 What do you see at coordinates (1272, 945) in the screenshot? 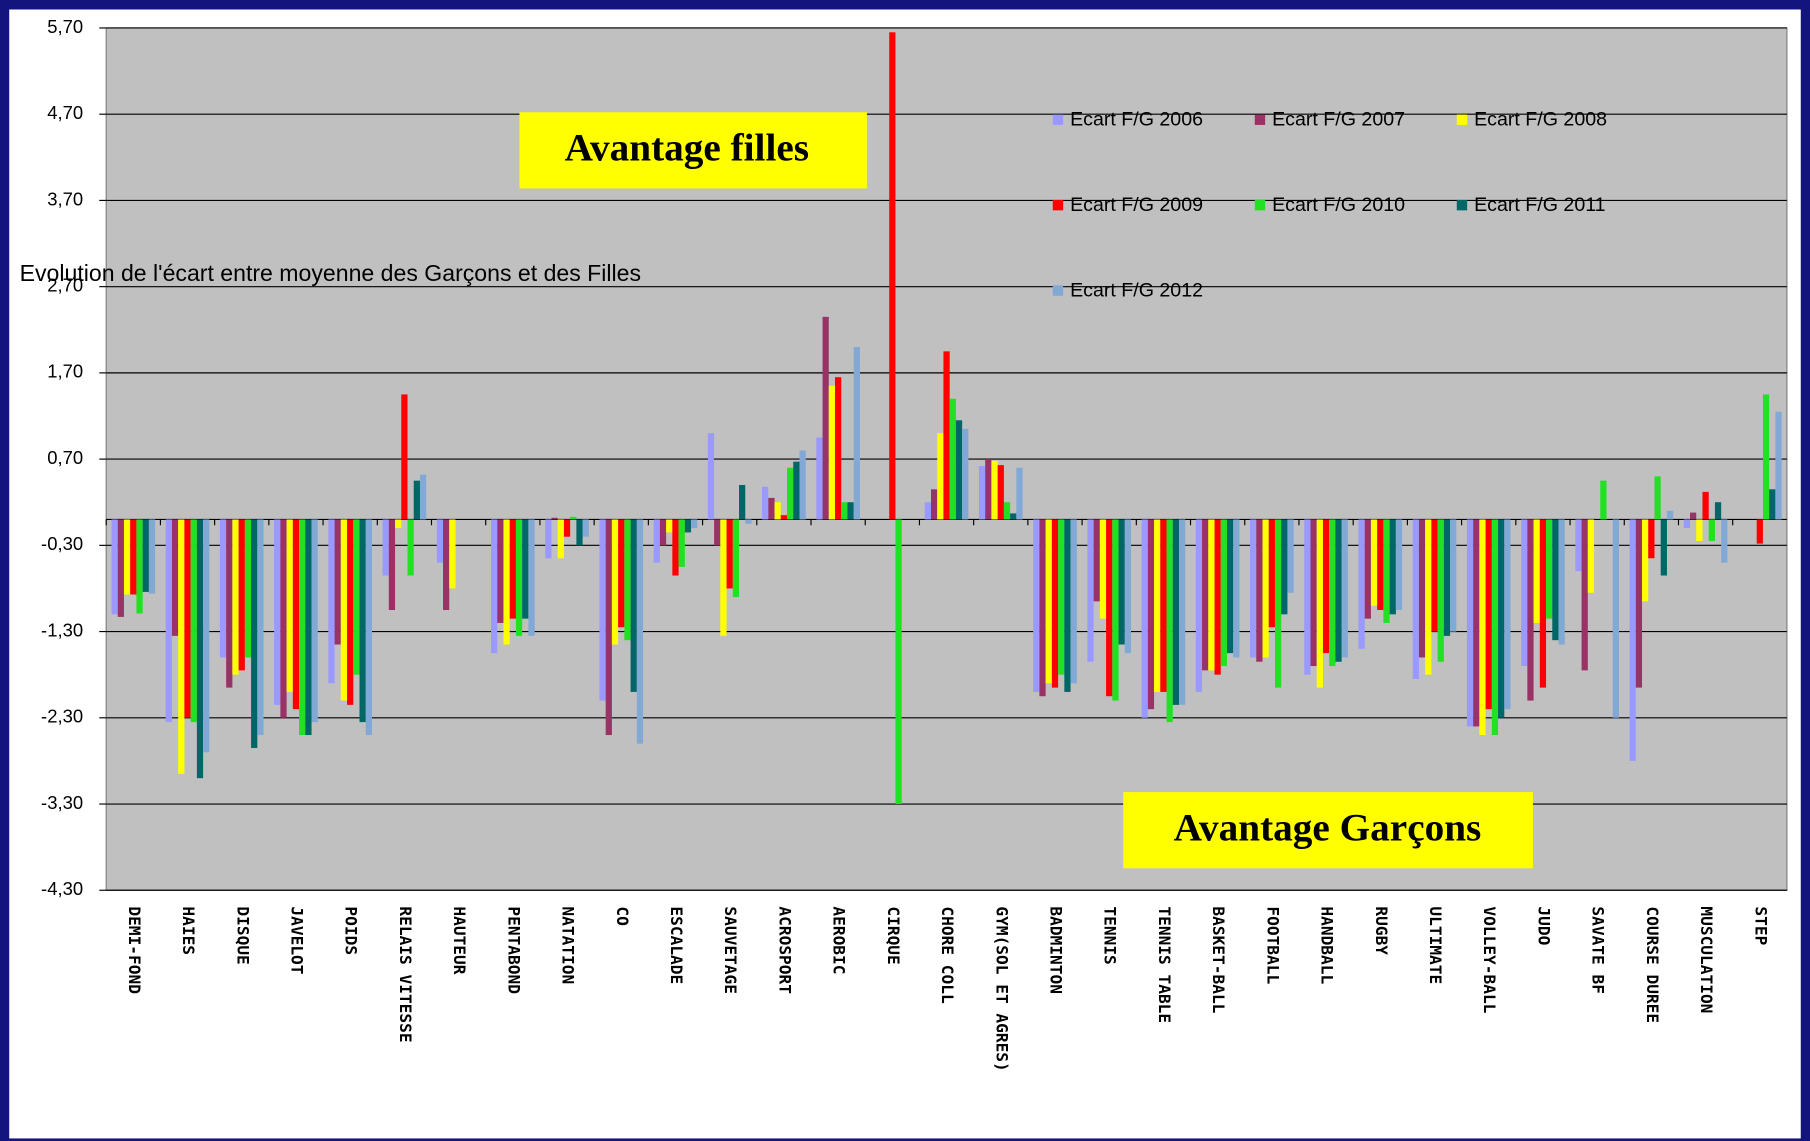
I see `x-tick-label: FOOTBALL` at bounding box center [1272, 945].